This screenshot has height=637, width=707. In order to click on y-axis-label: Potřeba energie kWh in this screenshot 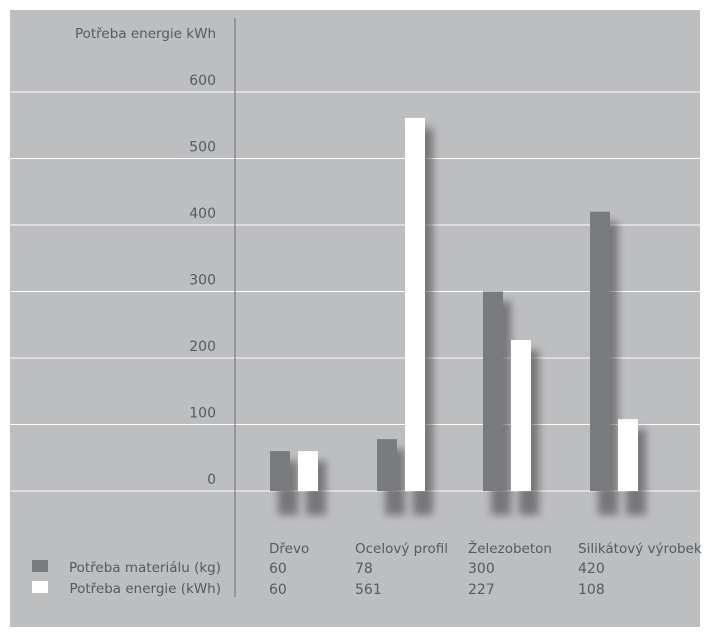, I will do `click(145, 34)`.